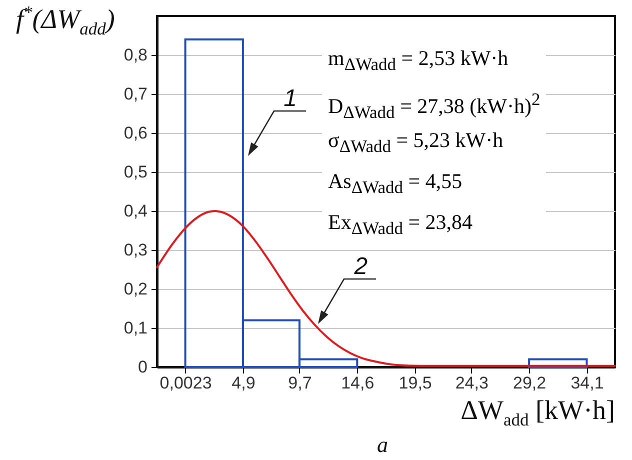 The image size is (632, 460). What do you see at coordinates (361, 266) in the screenshot?
I see `annotation: 2` at bounding box center [361, 266].